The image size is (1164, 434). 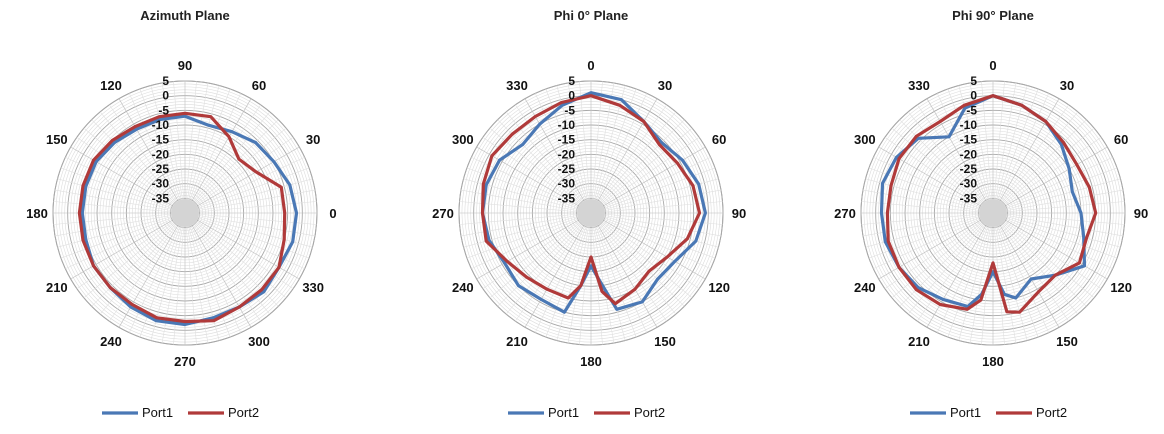 What do you see at coordinates (567, 198) in the screenshot?
I see `radial-tick-label: -35` at bounding box center [567, 198].